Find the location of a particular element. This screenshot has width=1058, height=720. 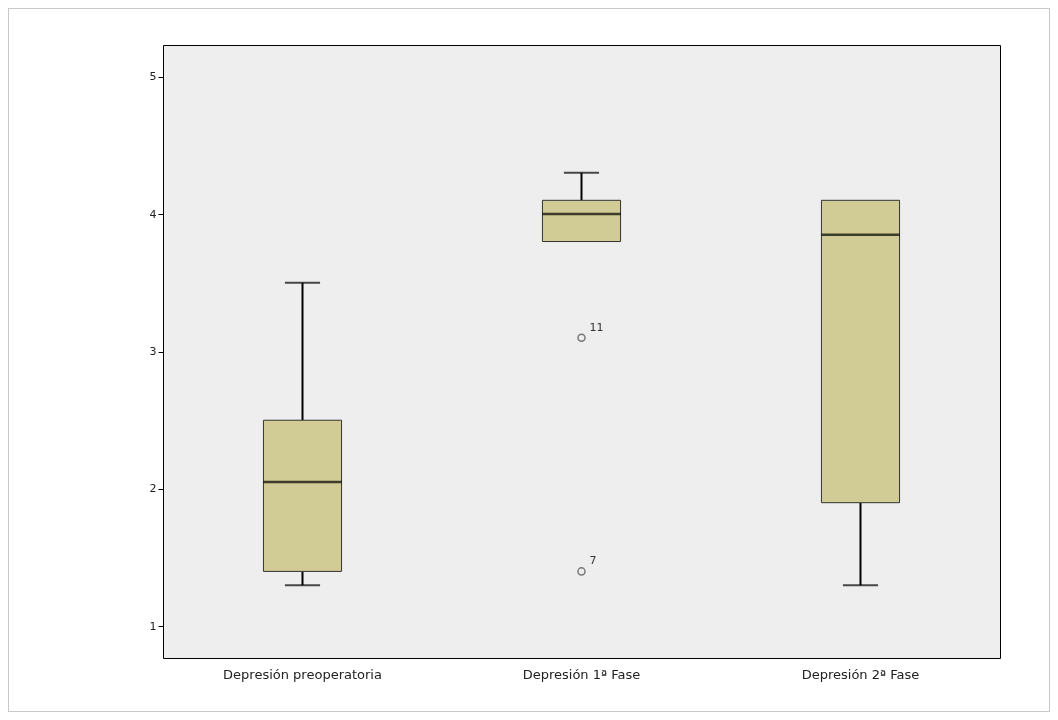

annotation: 7 is located at coordinates (593, 561).